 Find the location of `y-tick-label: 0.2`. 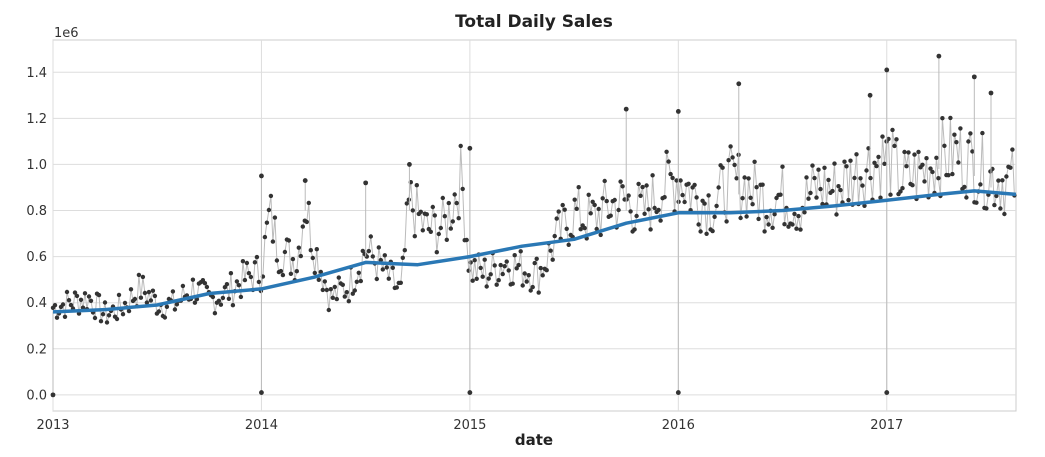

y-tick-label: 0.2 is located at coordinates (36, 349).